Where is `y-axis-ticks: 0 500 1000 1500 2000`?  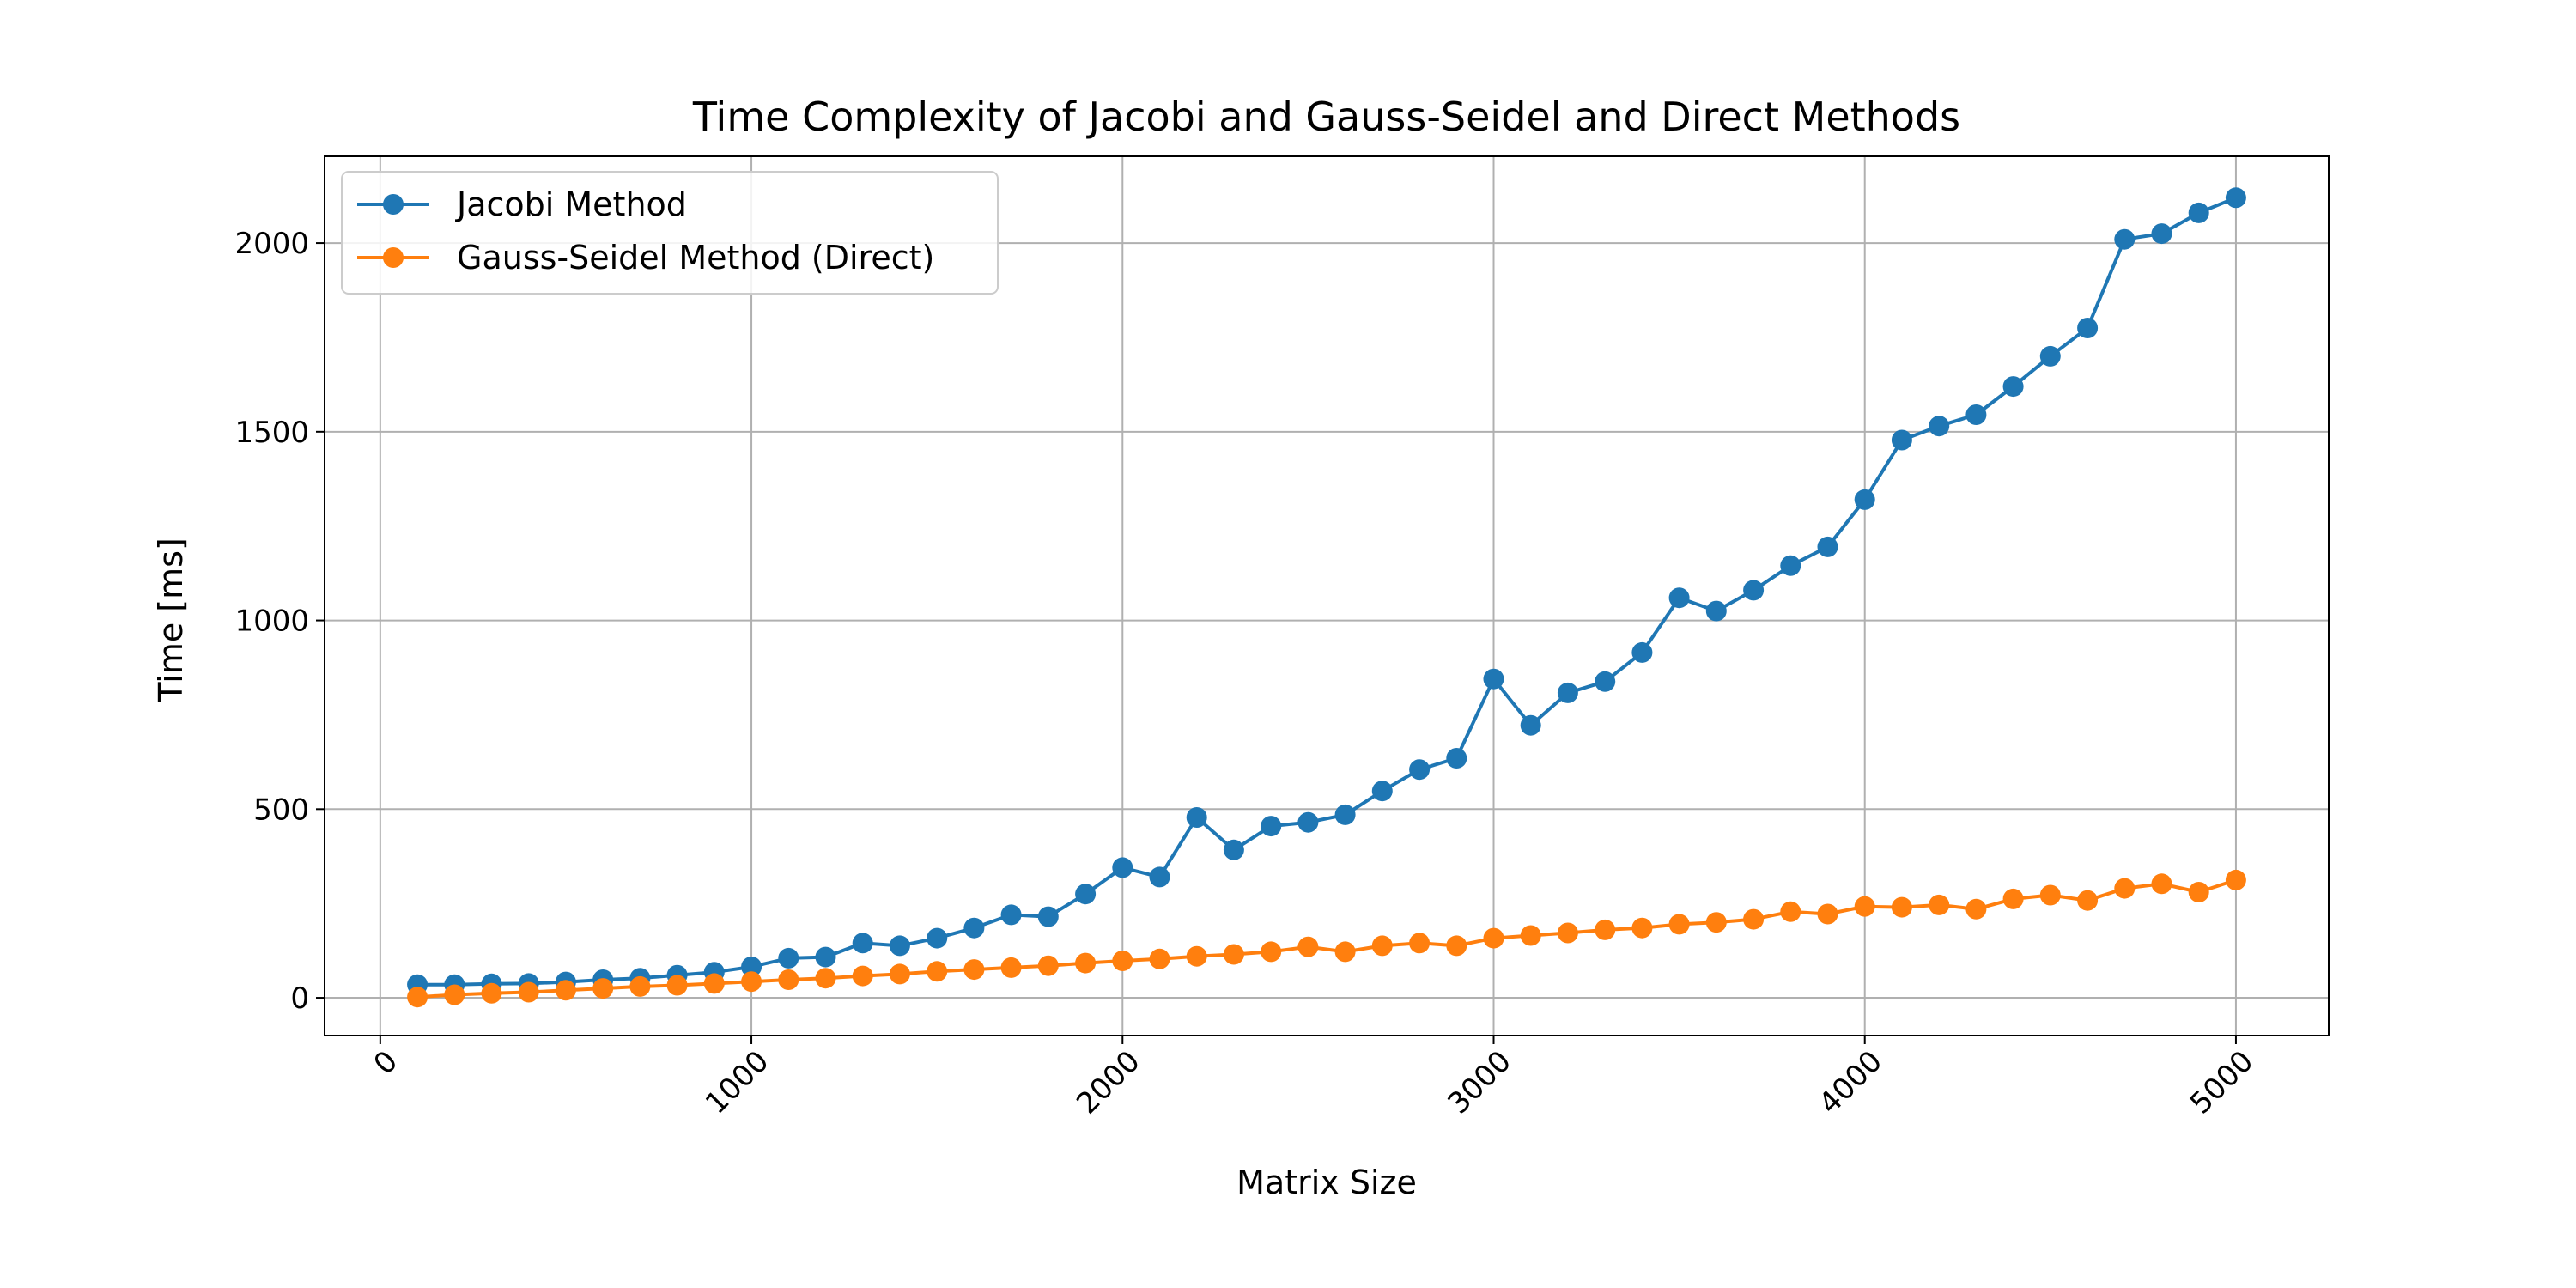
y-axis-ticks: 0 500 1000 1500 2000 is located at coordinates (280, 621).